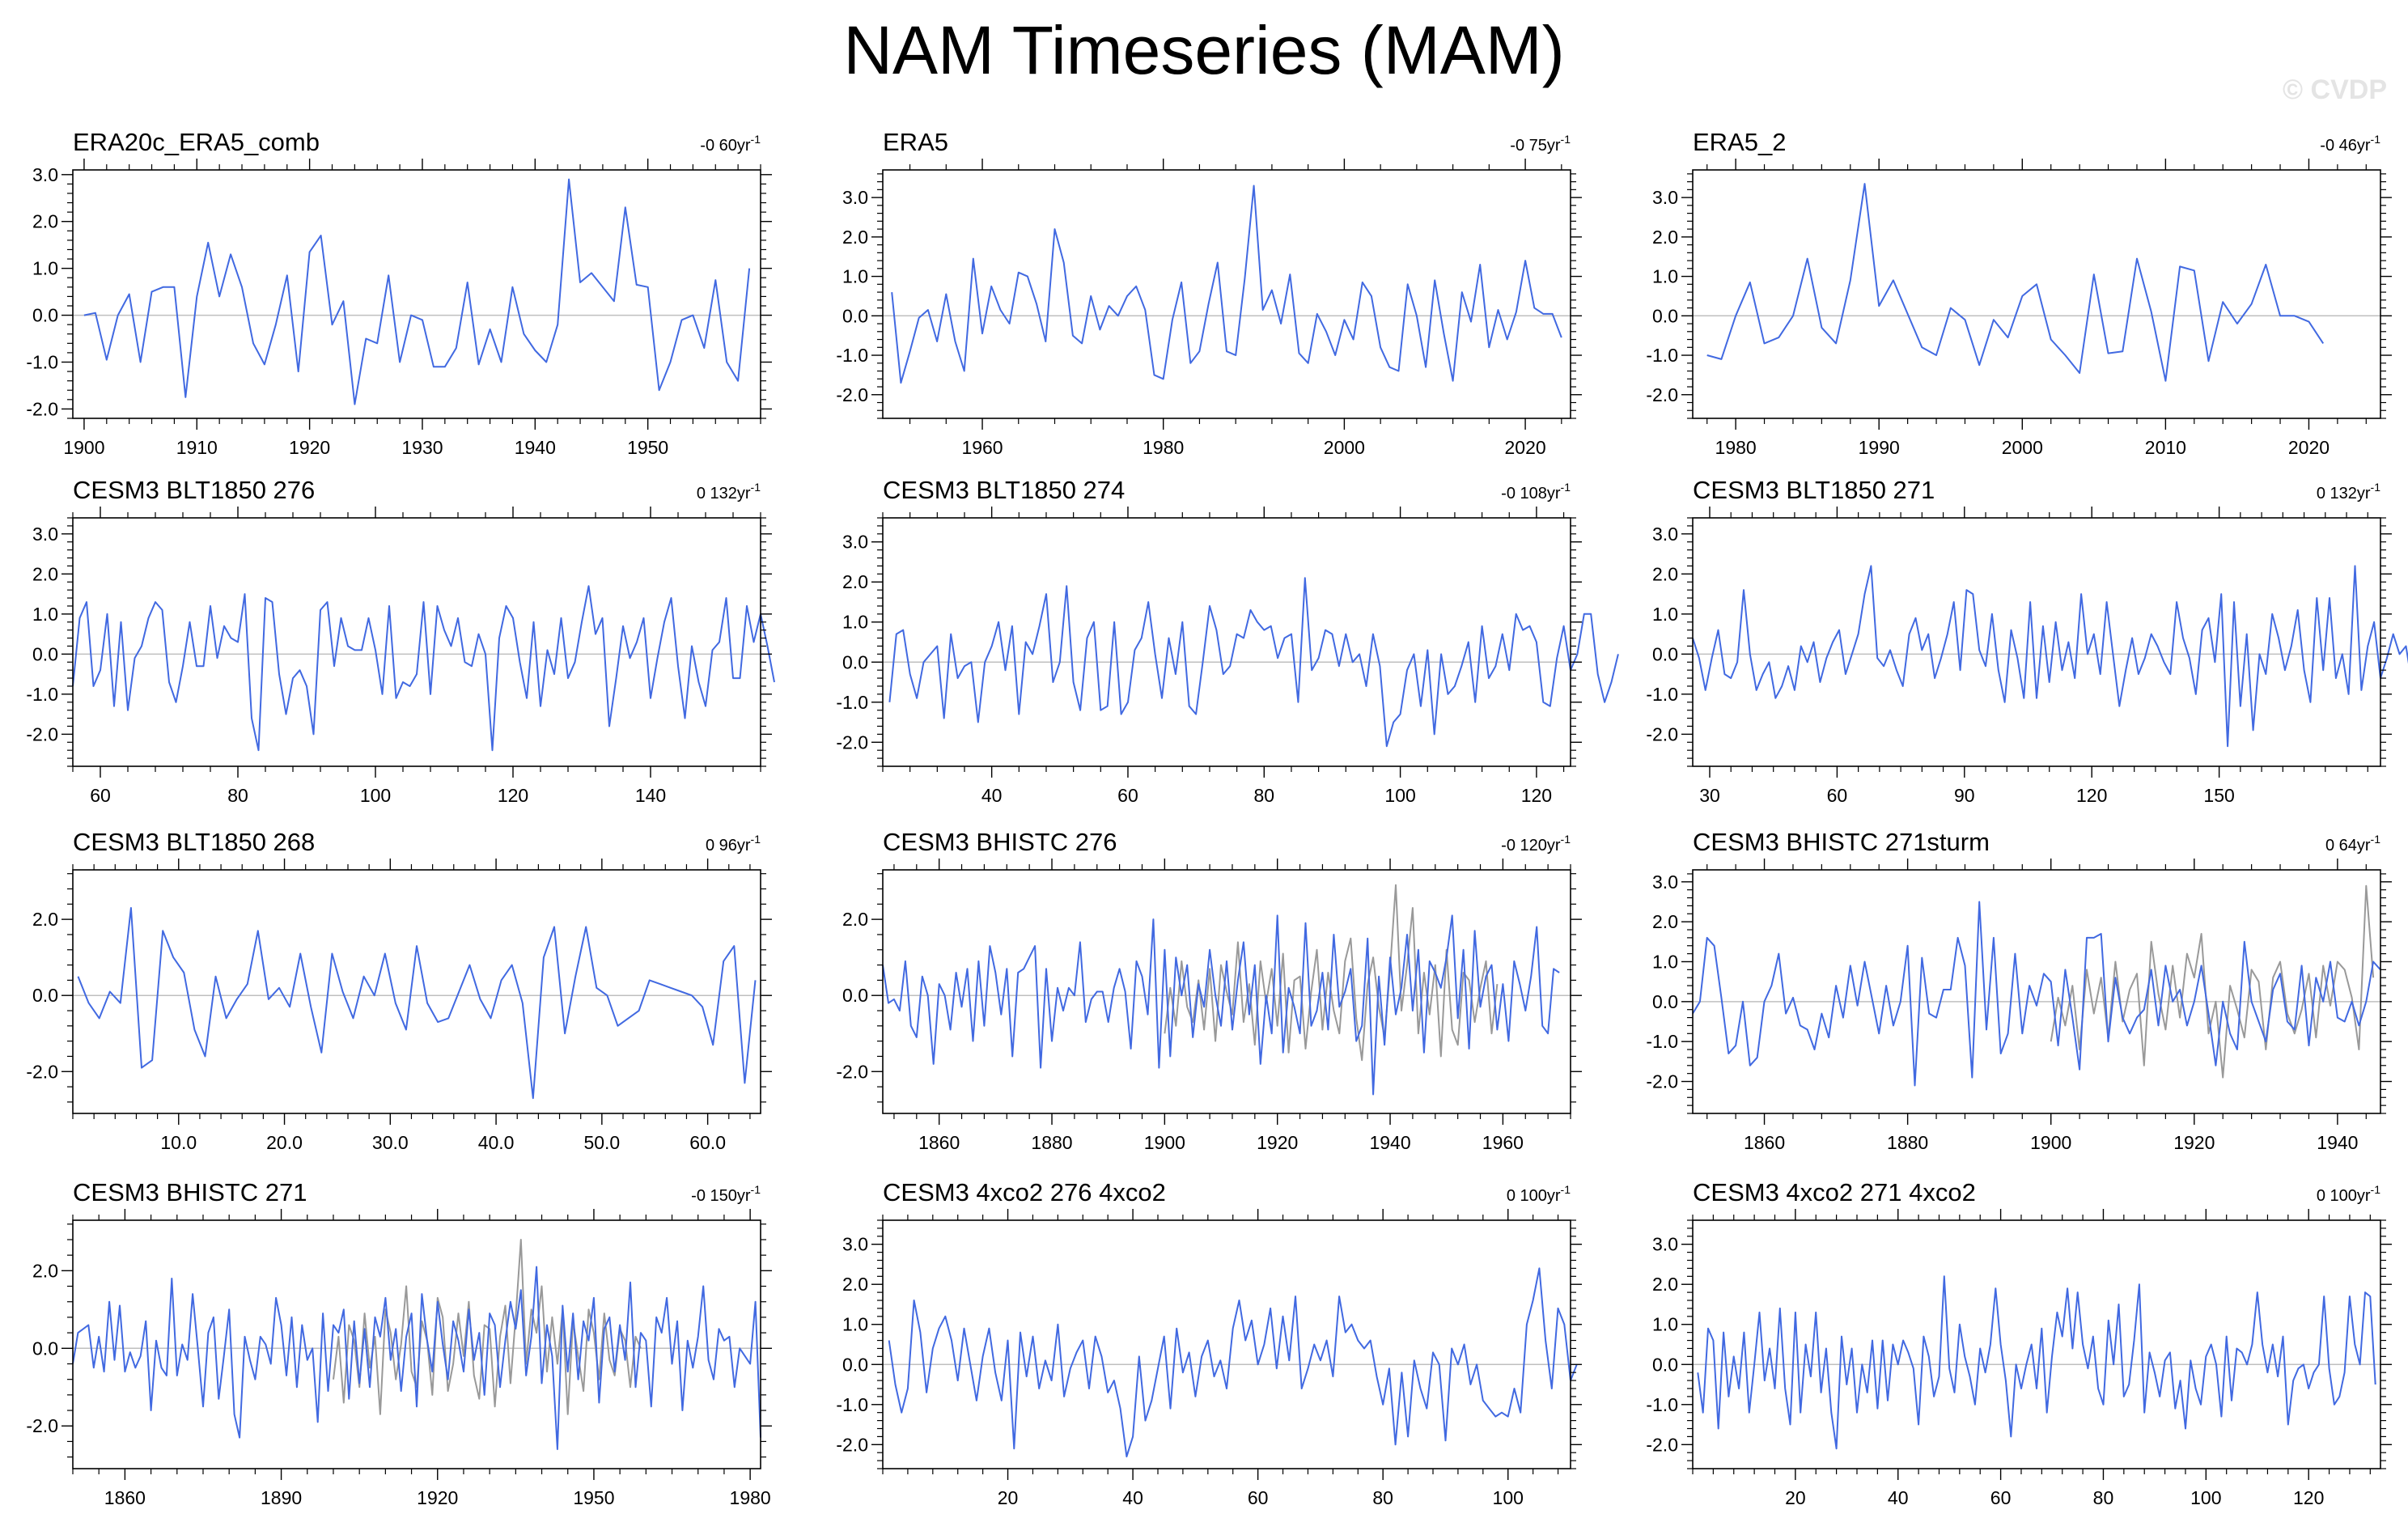  What do you see at coordinates (190, 1192) in the screenshot?
I see `panel-title: CESM3 BHISTC 271` at bounding box center [190, 1192].